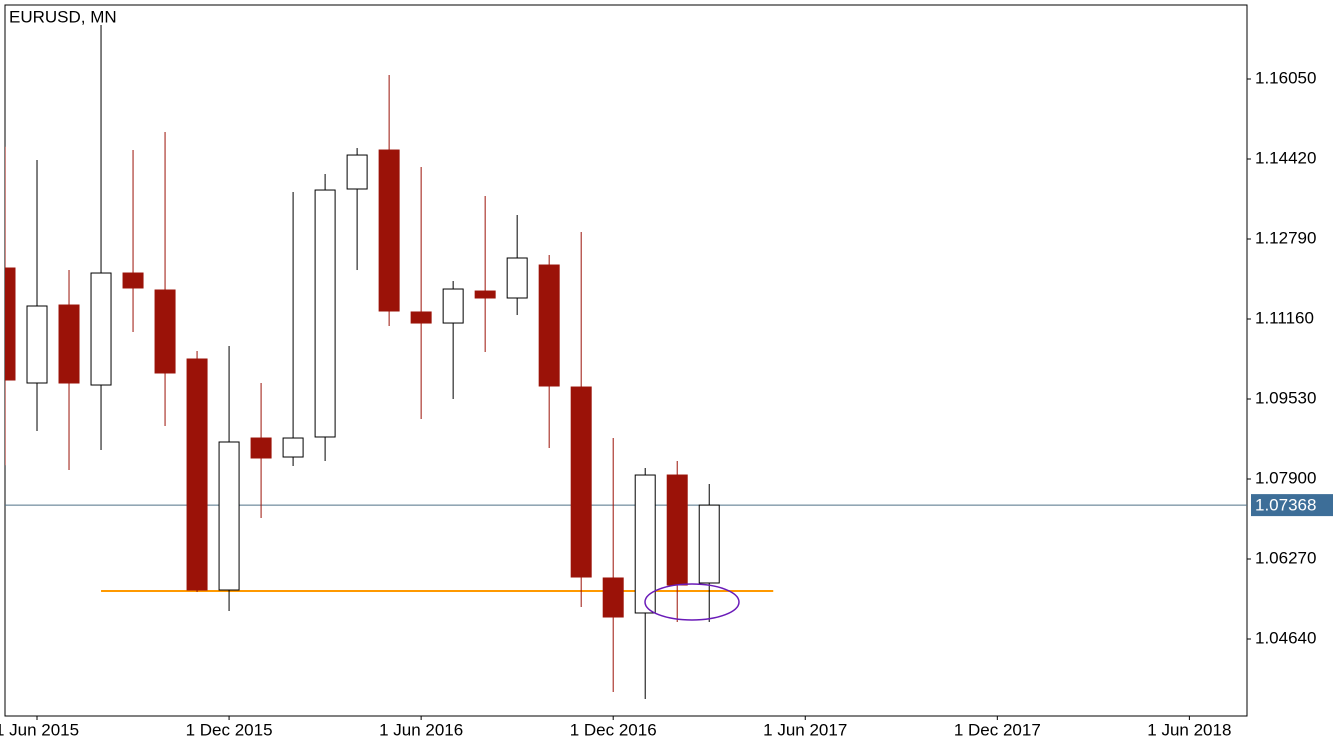 The image size is (1334, 750). What do you see at coordinates (613, 729) in the screenshot?
I see `x-tick-label: 1 Dec 2016` at bounding box center [613, 729].